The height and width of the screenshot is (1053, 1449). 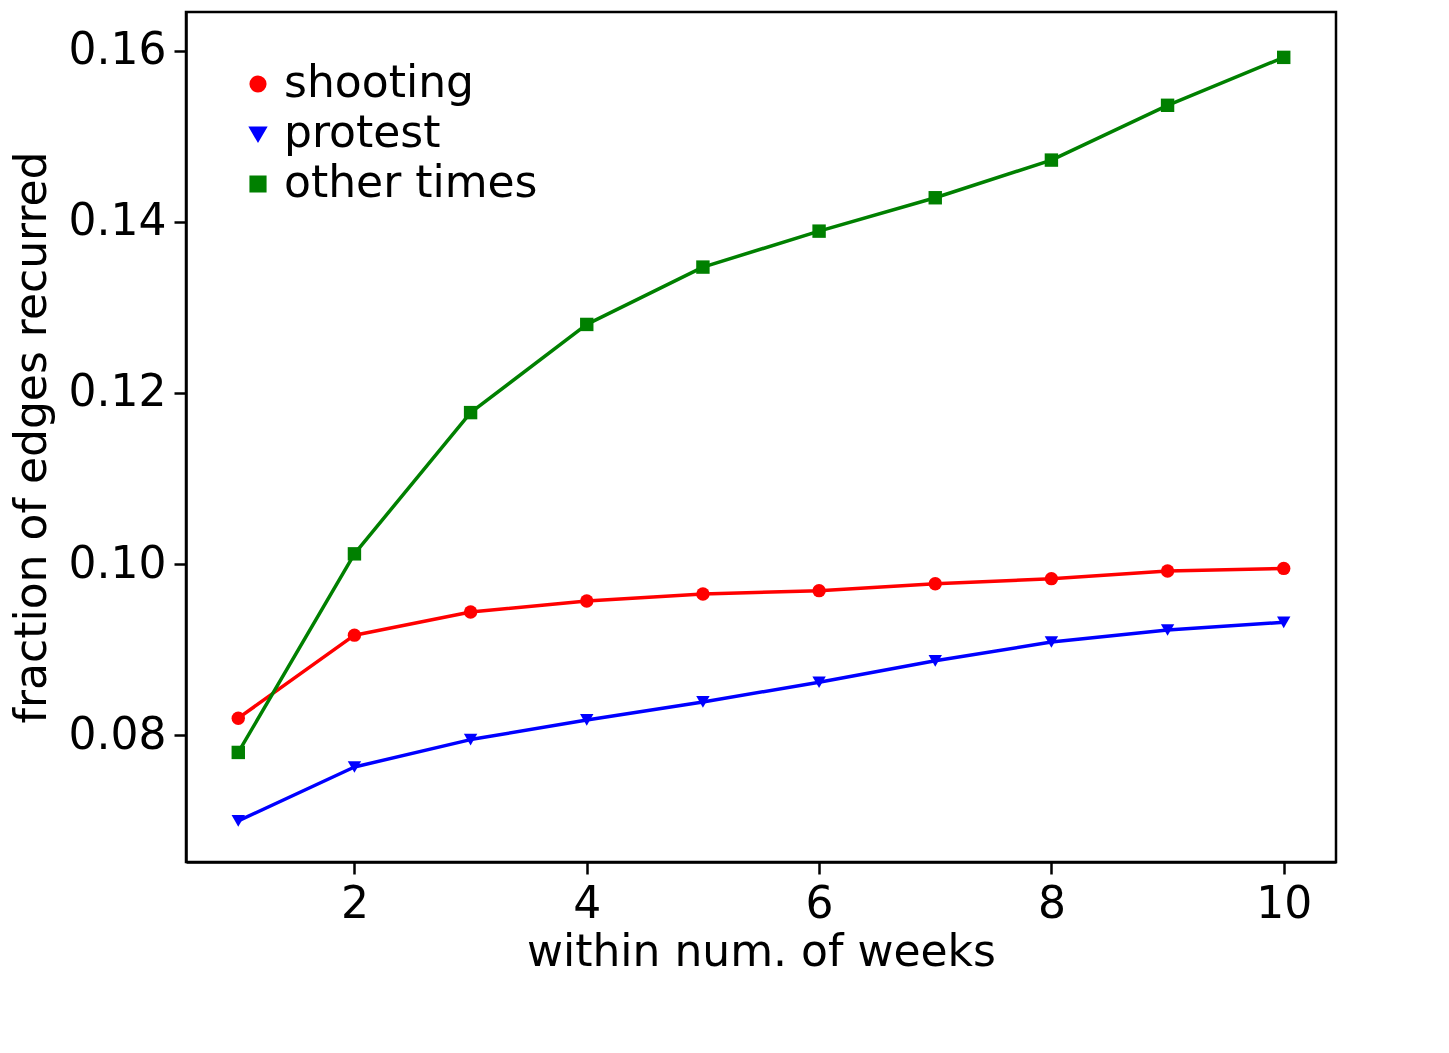 What do you see at coordinates (30, 437) in the screenshot?
I see `y-axis-title: fraction of edges recurred` at bounding box center [30, 437].